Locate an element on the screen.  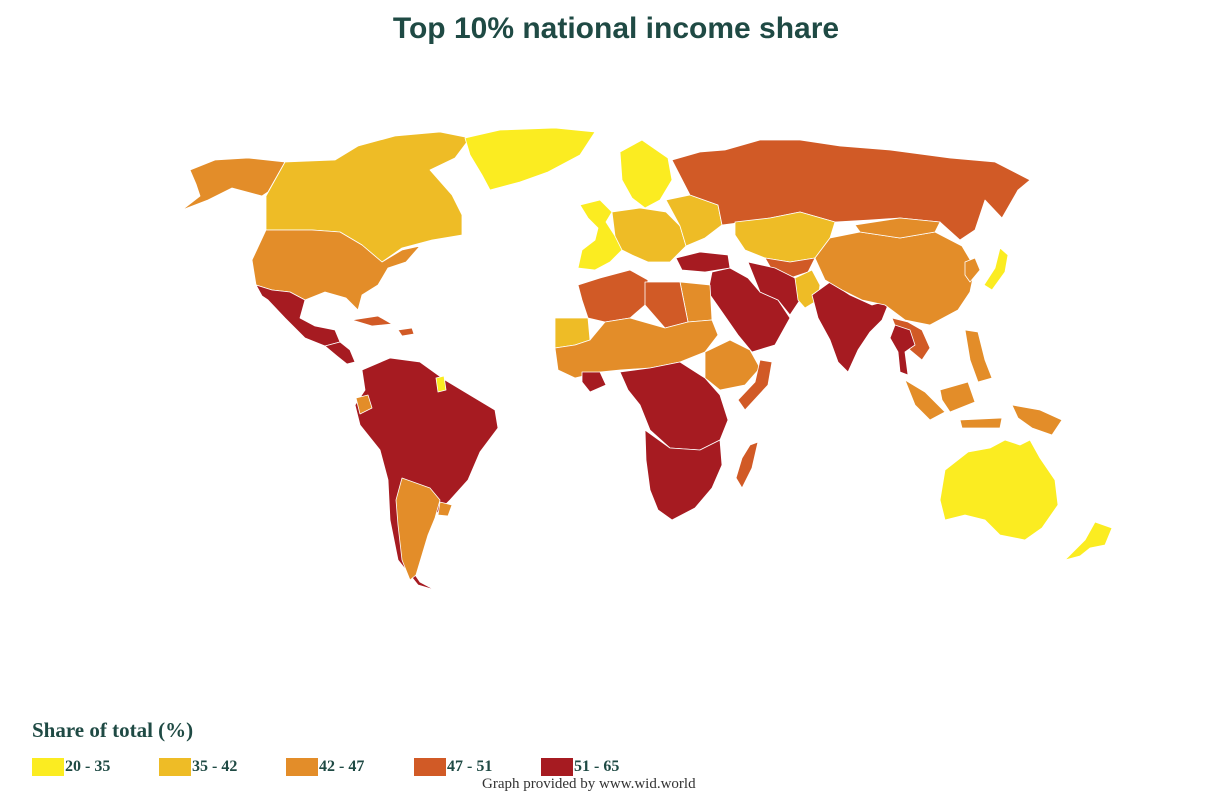
region-western-europe is located at coordinates (600, 235).